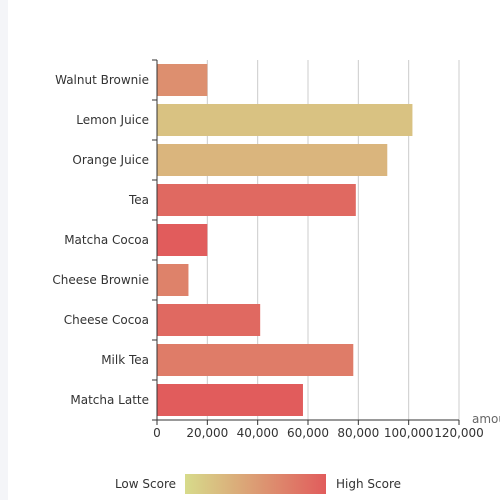  I want to click on x-tick-label: 20,000, so click(207, 433).